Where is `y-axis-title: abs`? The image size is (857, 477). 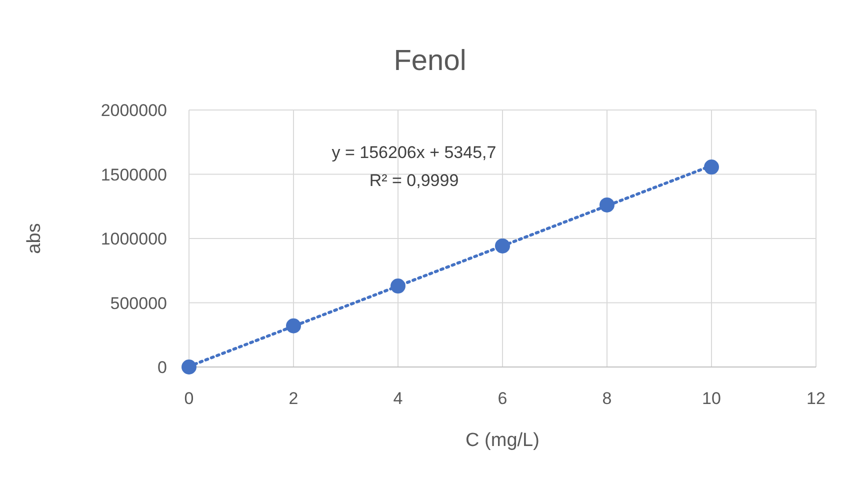
y-axis-title: abs is located at coordinates (34, 238).